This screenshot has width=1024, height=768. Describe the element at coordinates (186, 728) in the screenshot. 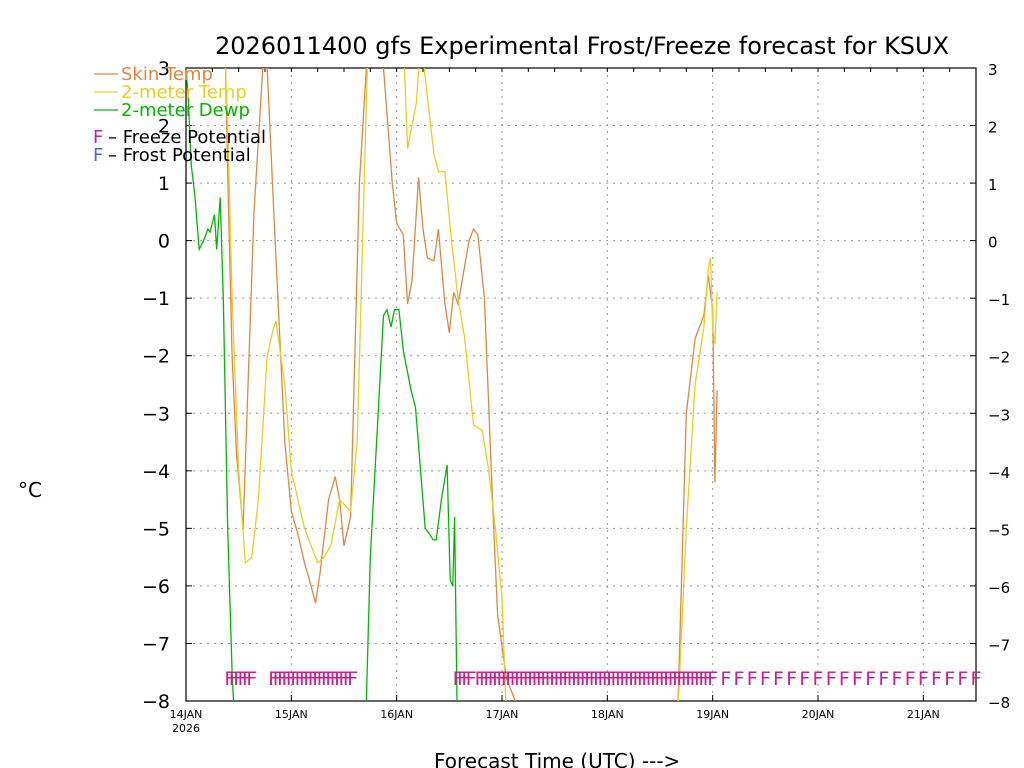

I see `x-tick-sublabel: 2026` at that location.